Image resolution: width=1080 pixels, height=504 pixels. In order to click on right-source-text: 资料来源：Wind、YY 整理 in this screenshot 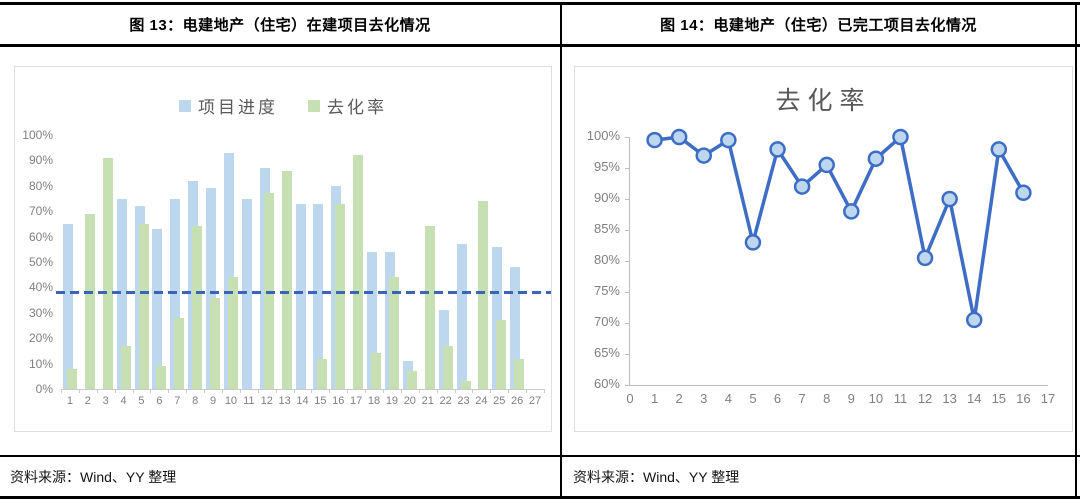, I will do `click(656, 477)`.